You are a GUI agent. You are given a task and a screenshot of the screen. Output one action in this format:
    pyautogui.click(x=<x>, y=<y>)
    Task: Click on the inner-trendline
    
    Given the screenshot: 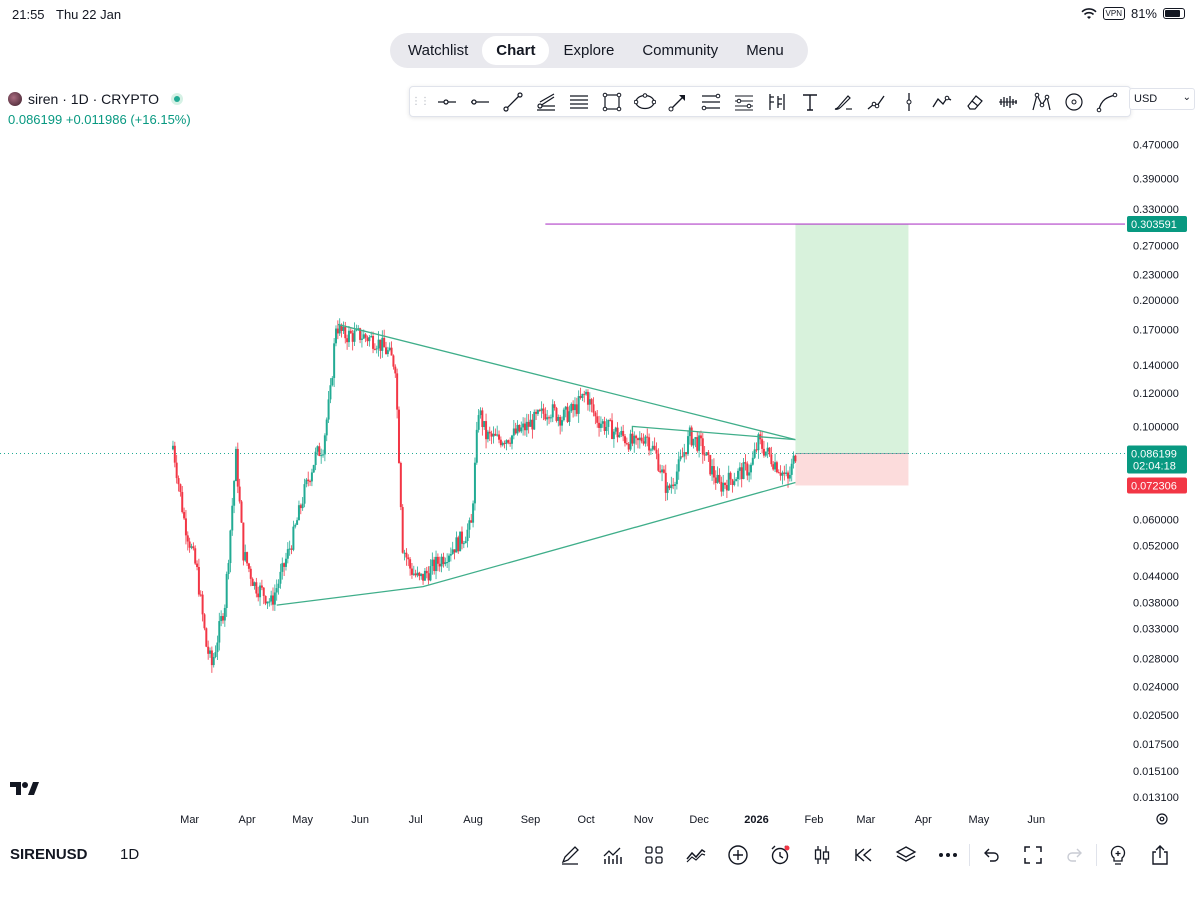 What is the action you would take?
    pyautogui.click(x=713, y=433)
    